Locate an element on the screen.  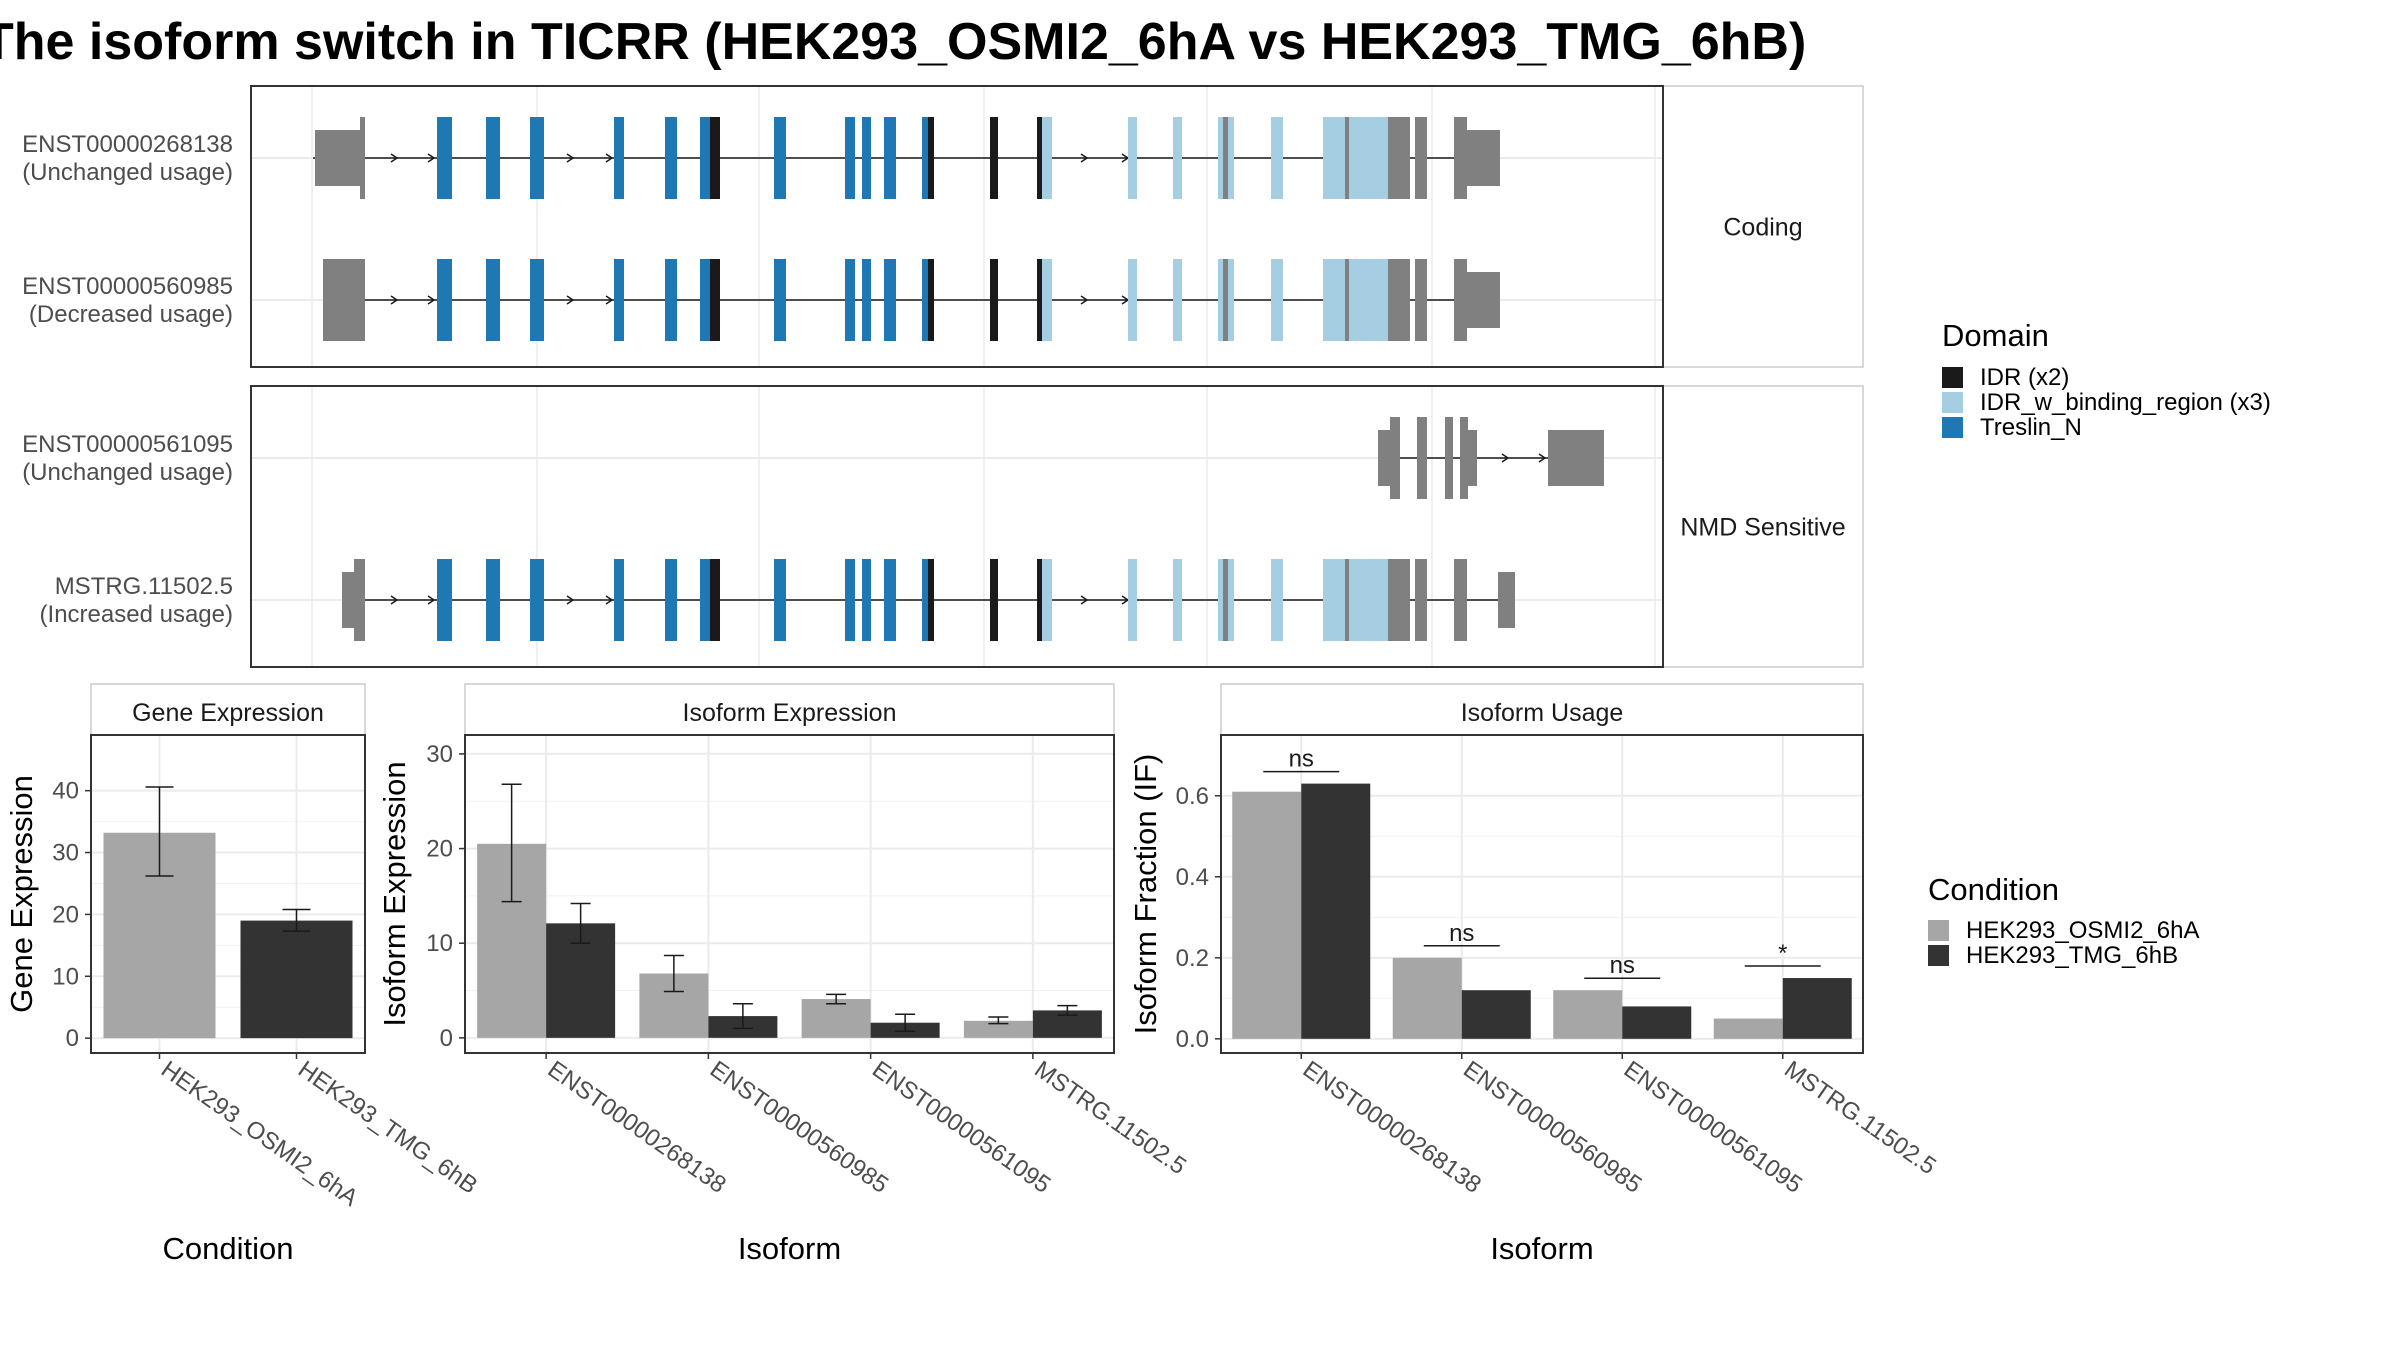
panel-strip-label: NMD Sensitive is located at coordinates (1762, 528).